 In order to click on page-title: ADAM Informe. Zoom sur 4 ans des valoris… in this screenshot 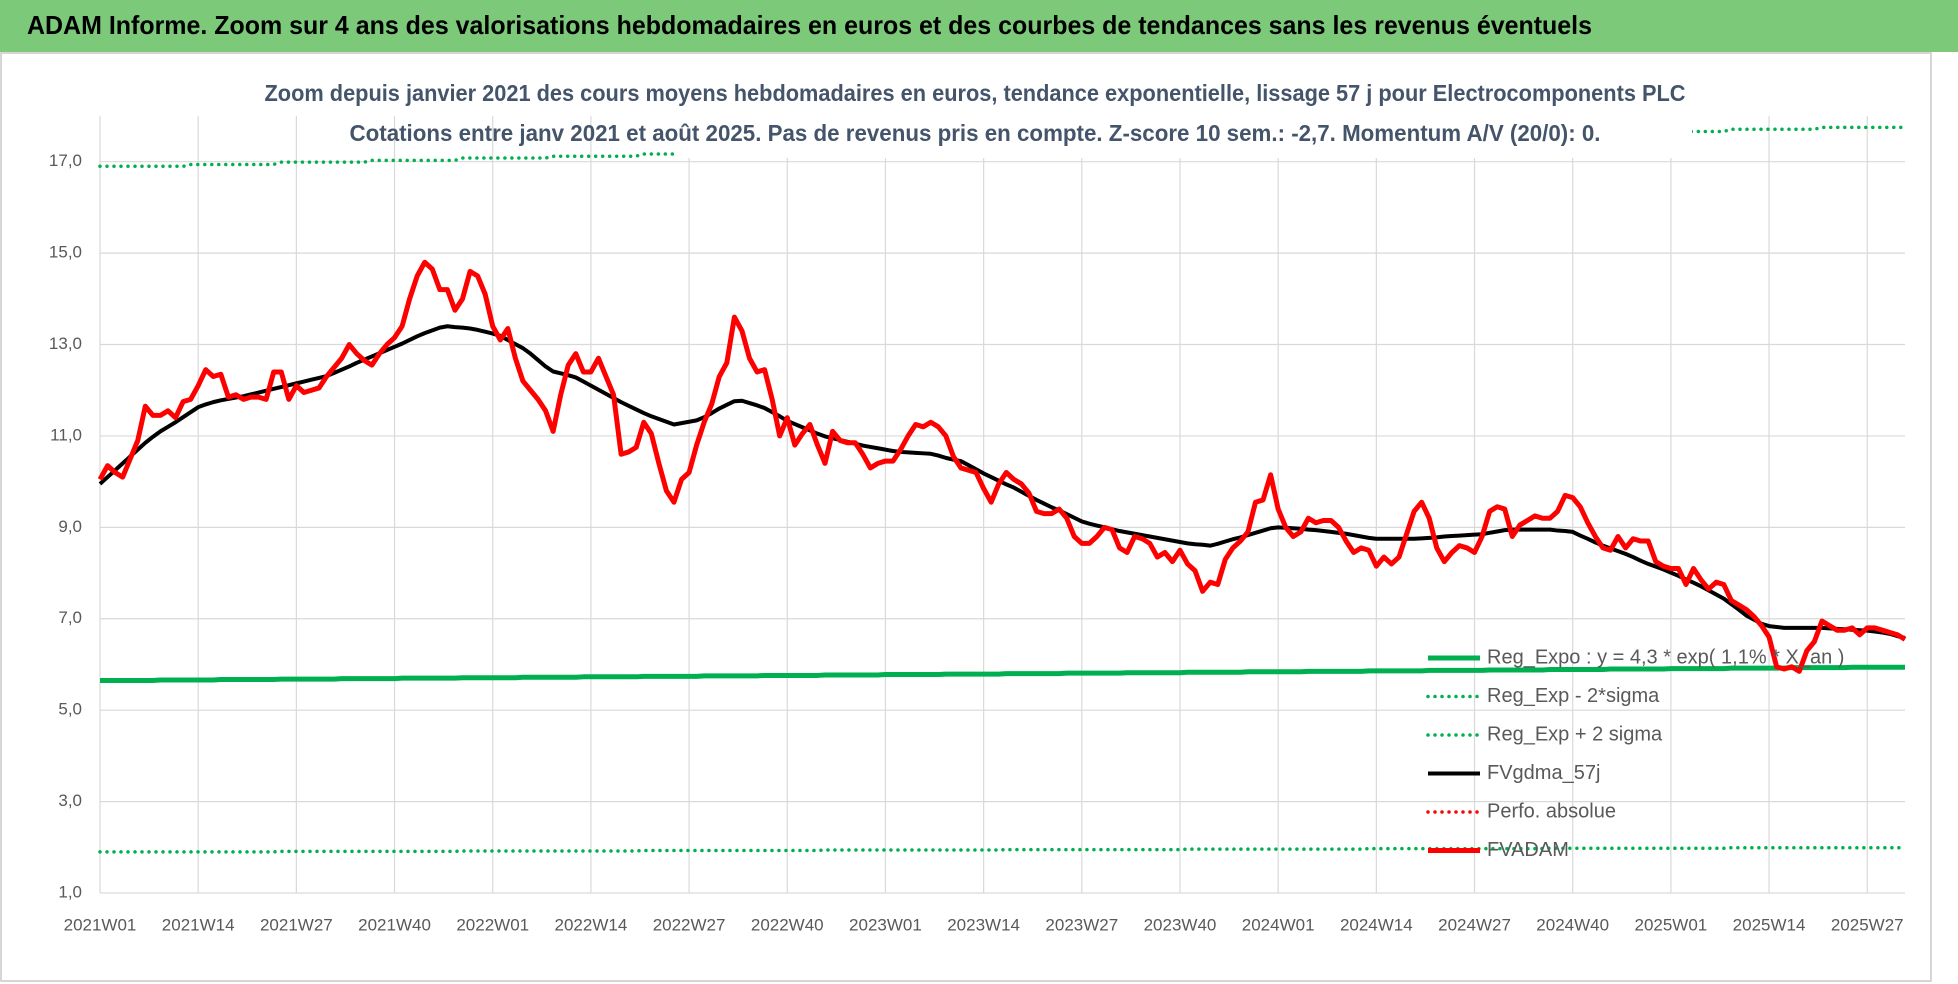, I will do `click(809, 25)`.